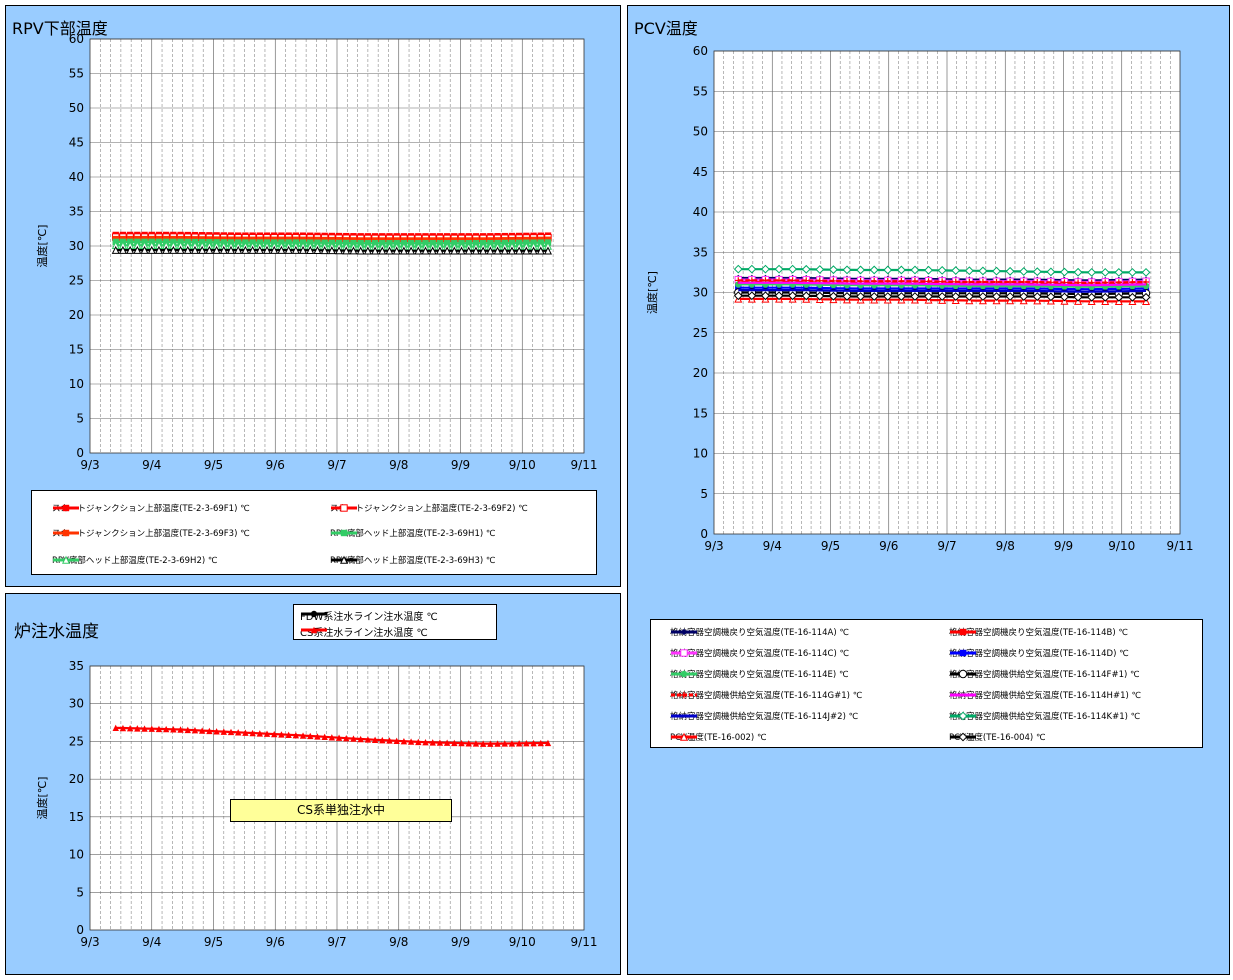 The height and width of the screenshot is (980, 1233). Describe the element at coordinates (76, 212) in the screenshot. I see `y-tick-label: 35` at that location.